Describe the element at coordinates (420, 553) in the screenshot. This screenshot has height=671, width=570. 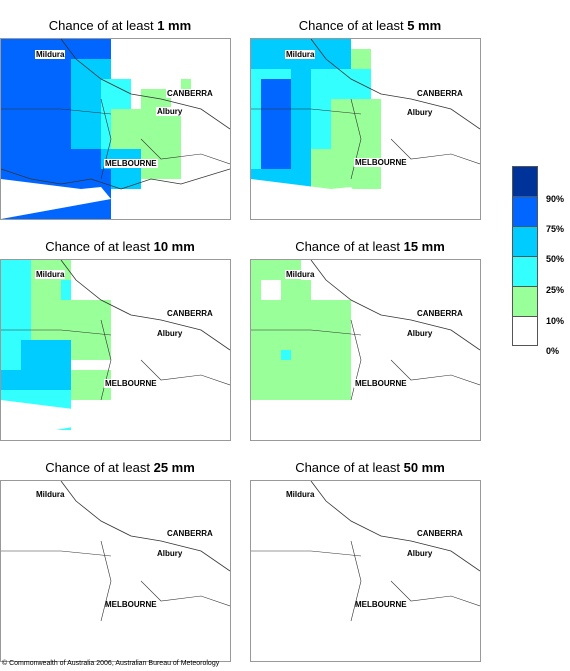
I see `city-albury-50mm: Albury` at that location.